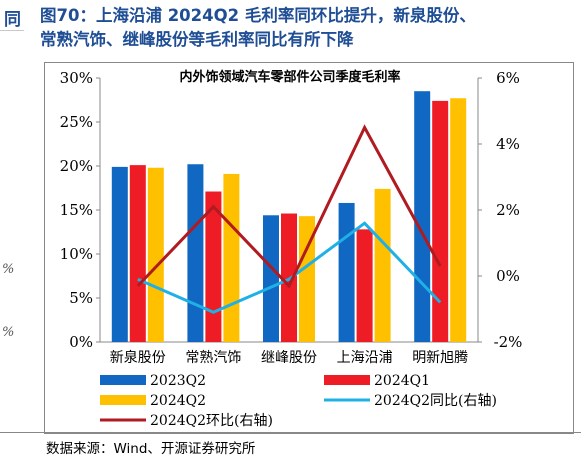 The image size is (581, 459). What do you see at coordinates (81, 342) in the screenshot?
I see `y-tick-label-left: 0%` at bounding box center [81, 342].